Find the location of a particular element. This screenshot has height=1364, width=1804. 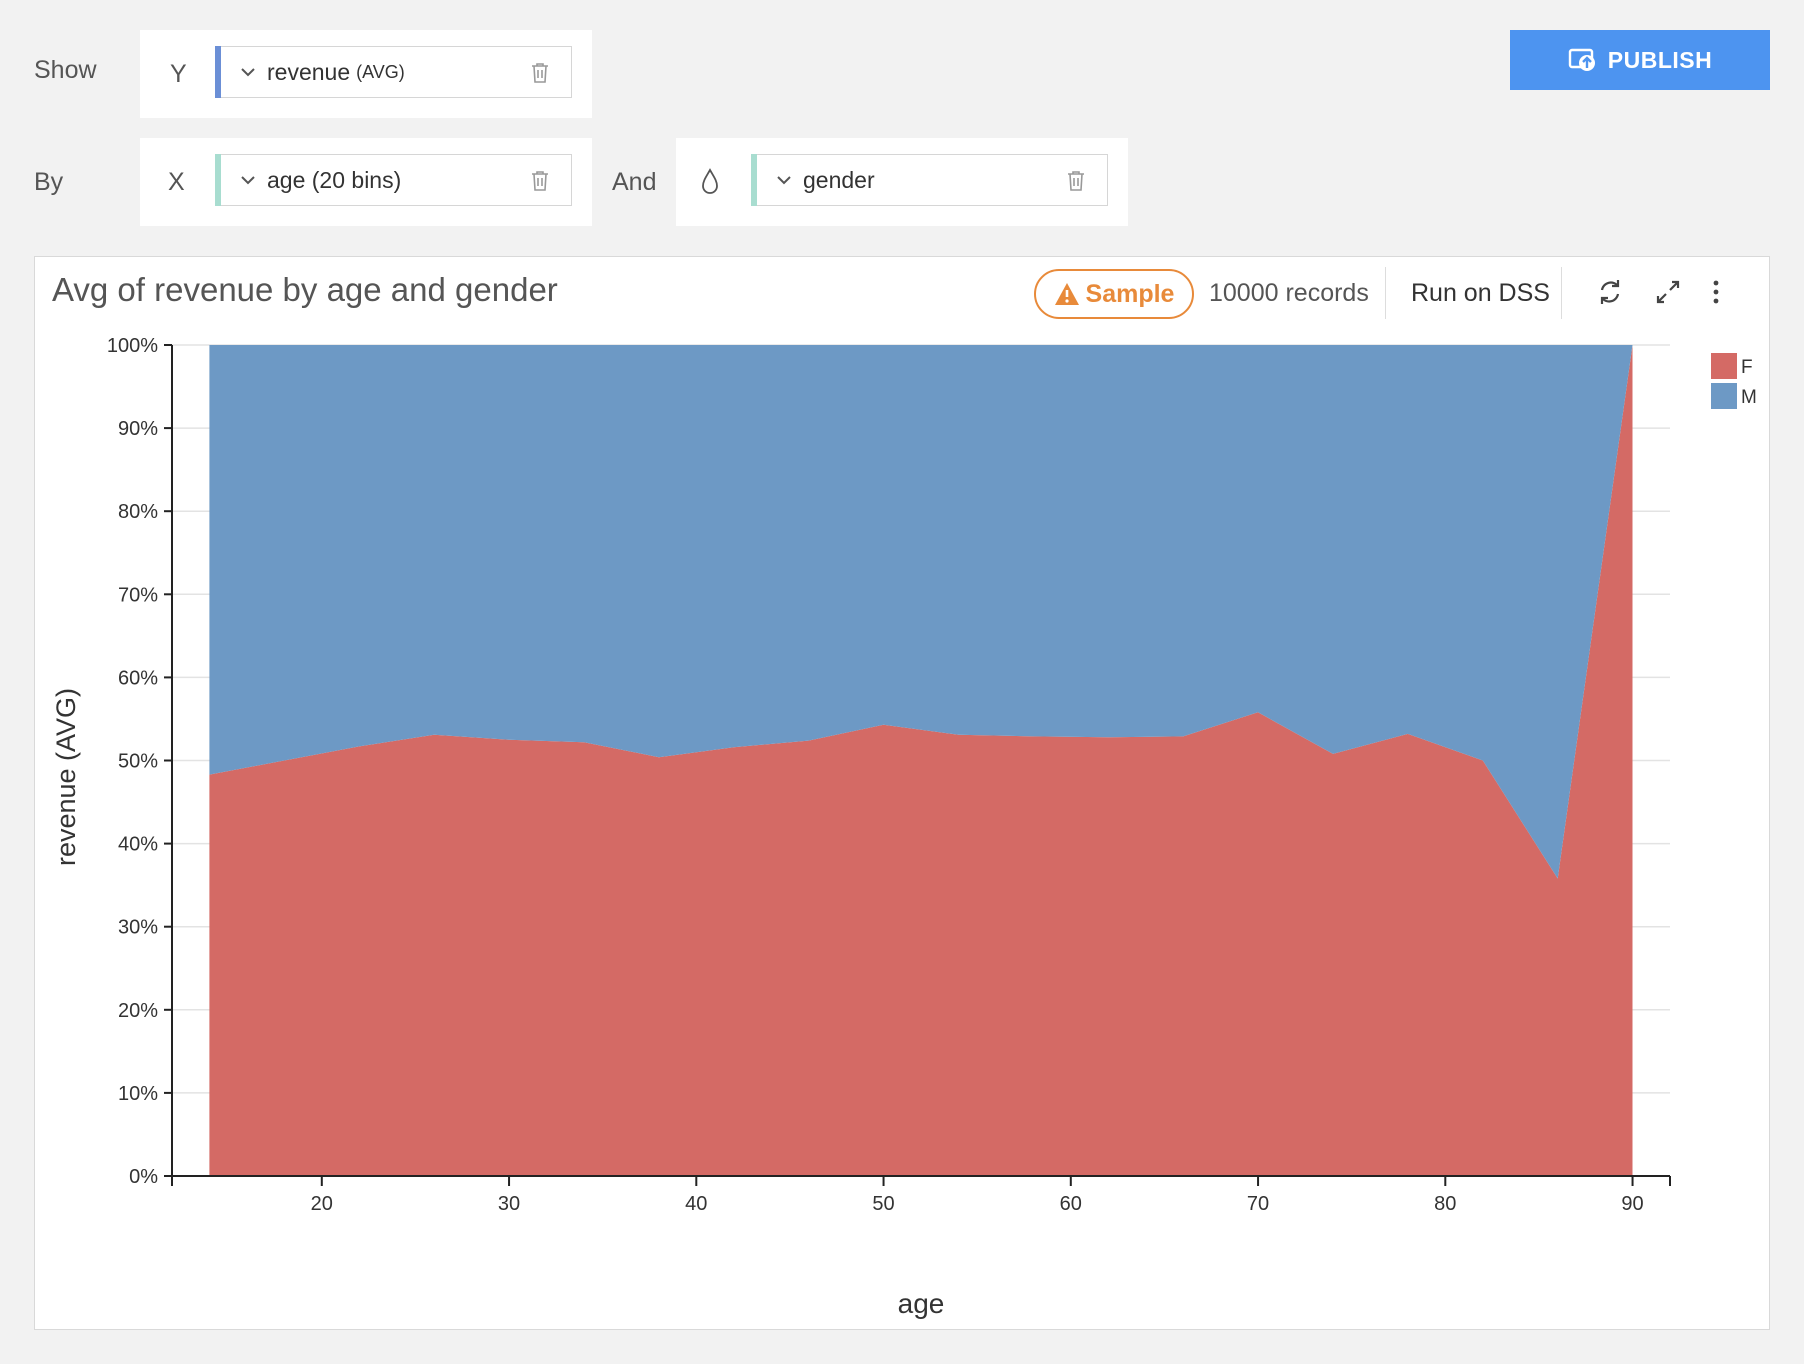

publish-icon is located at coordinates (1581, 59).